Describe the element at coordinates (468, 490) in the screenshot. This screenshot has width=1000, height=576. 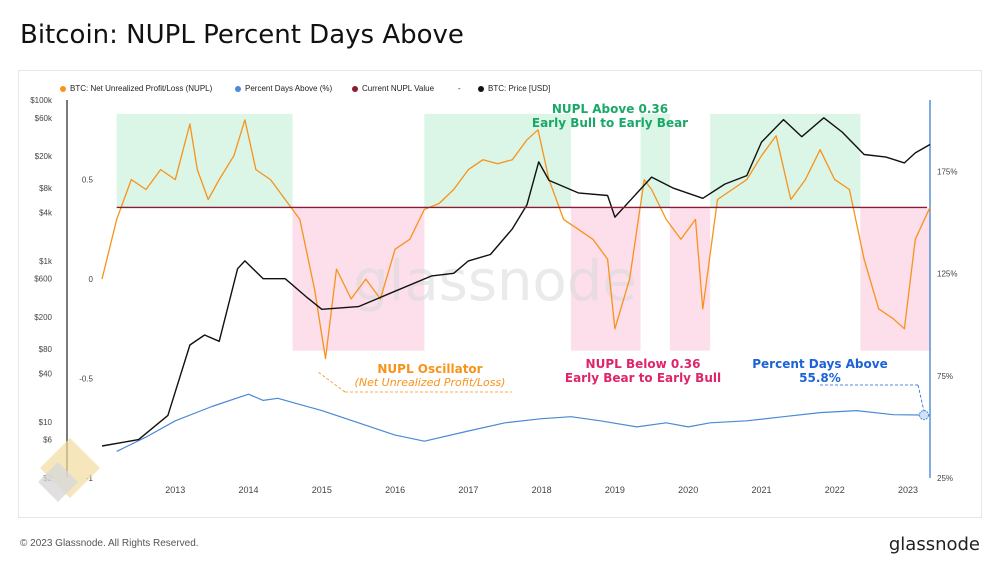
I see `x-tick-2017: 2017` at that location.